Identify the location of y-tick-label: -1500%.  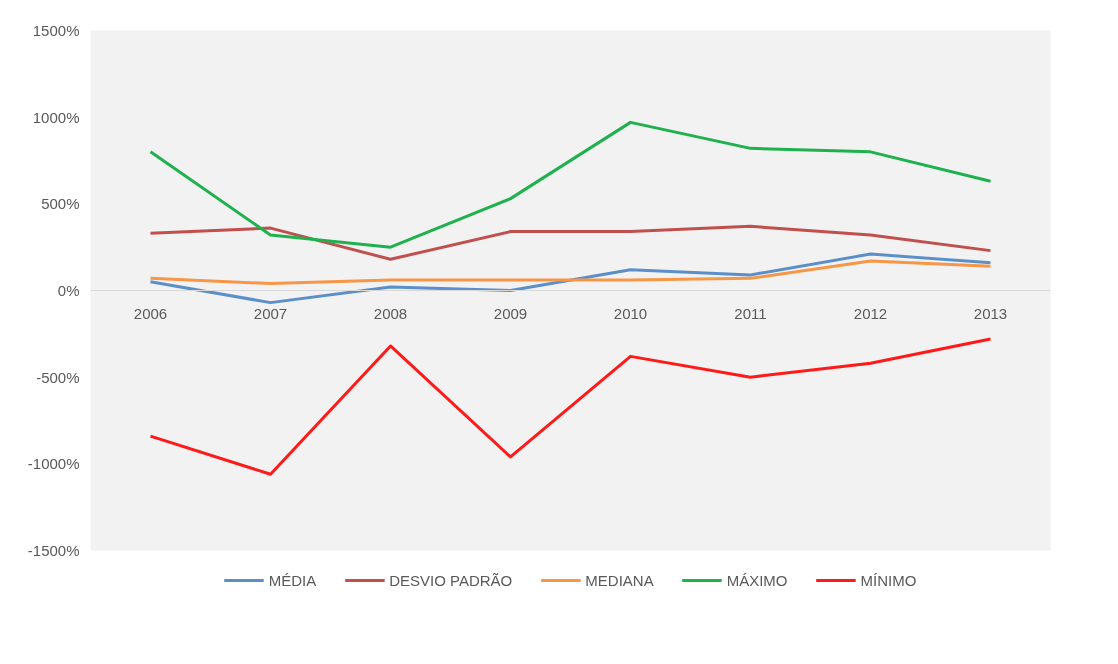
(53, 550).